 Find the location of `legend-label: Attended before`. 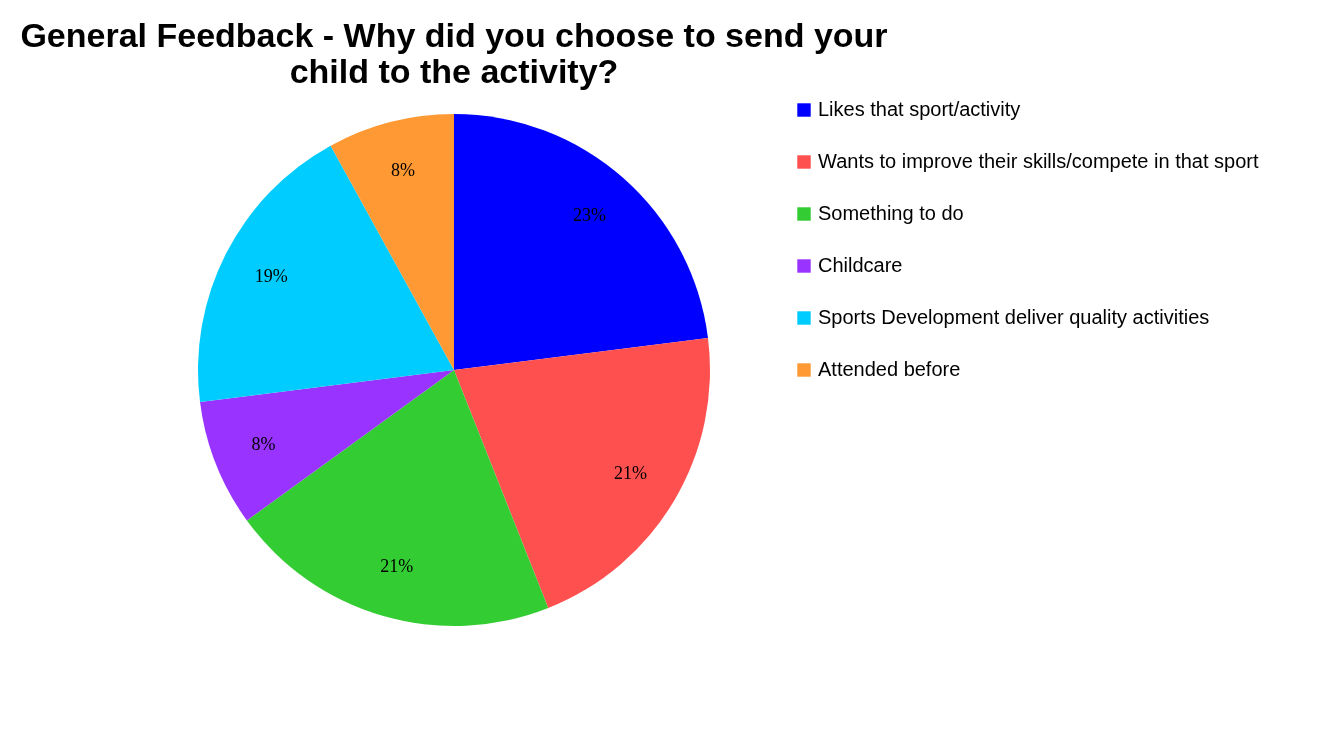

legend-label: Attended before is located at coordinates (889, 369).